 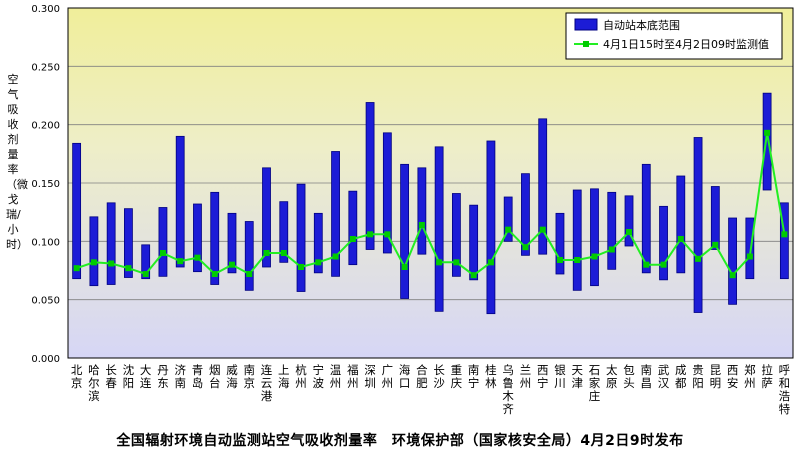 What do you see at coordinates (457, 376) in the screenshot?
I see `x-tick-label: 重庆` at bounding box center [457, 376].